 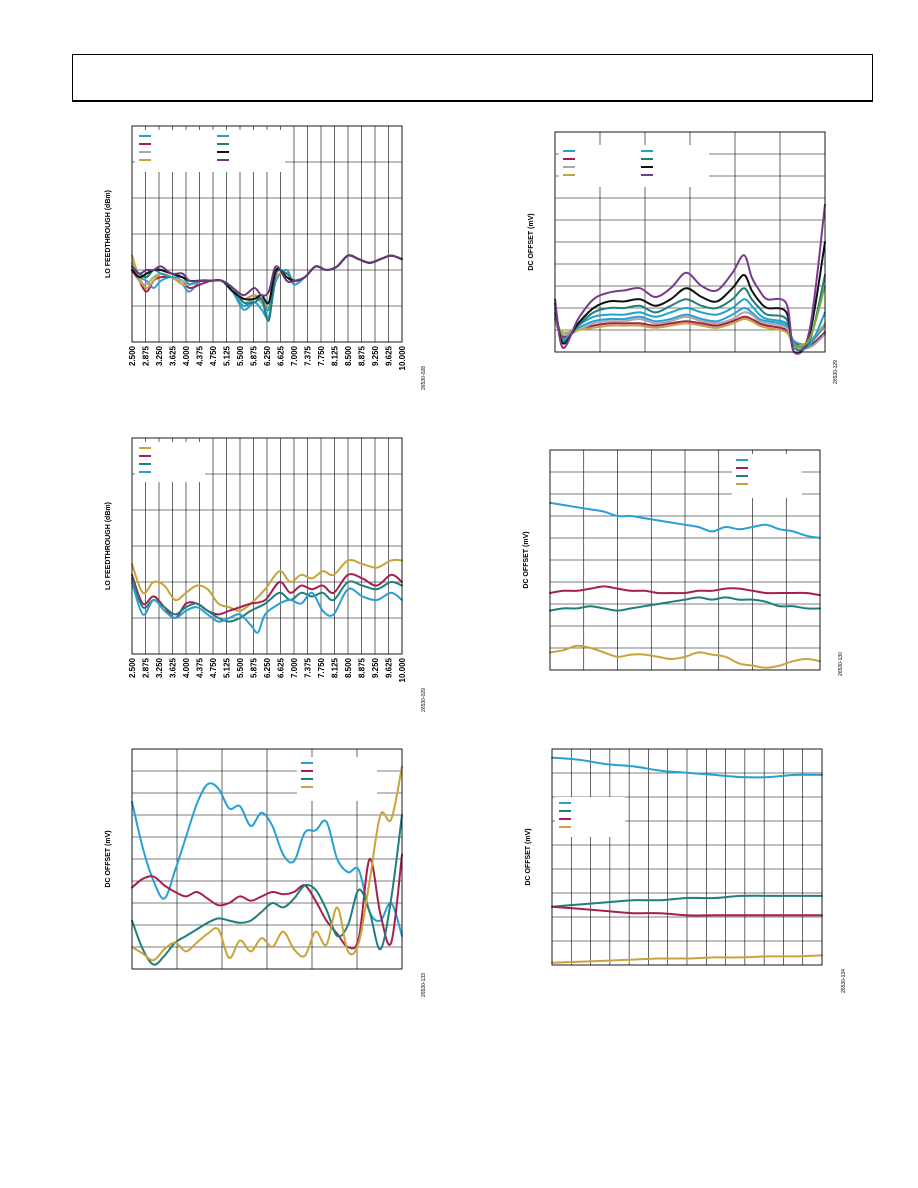 What do you see at coordinates (424, 700) in the screenshot?
I see `figure-code: 26530-029` at bounding box center [424, 700].